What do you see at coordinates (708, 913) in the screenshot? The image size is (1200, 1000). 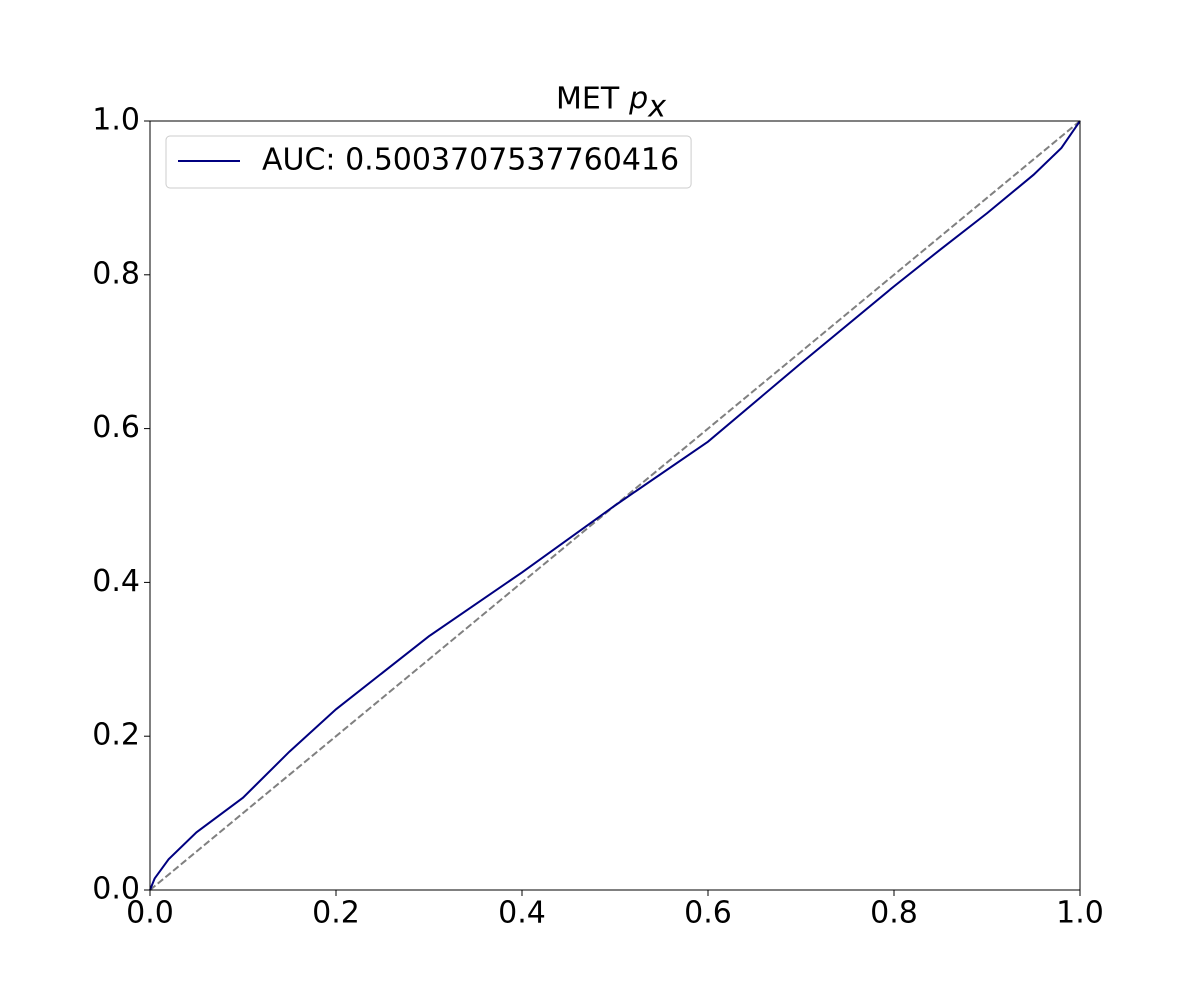 I see `x-tick-label: 0.6` at bounding box center [708, 913].